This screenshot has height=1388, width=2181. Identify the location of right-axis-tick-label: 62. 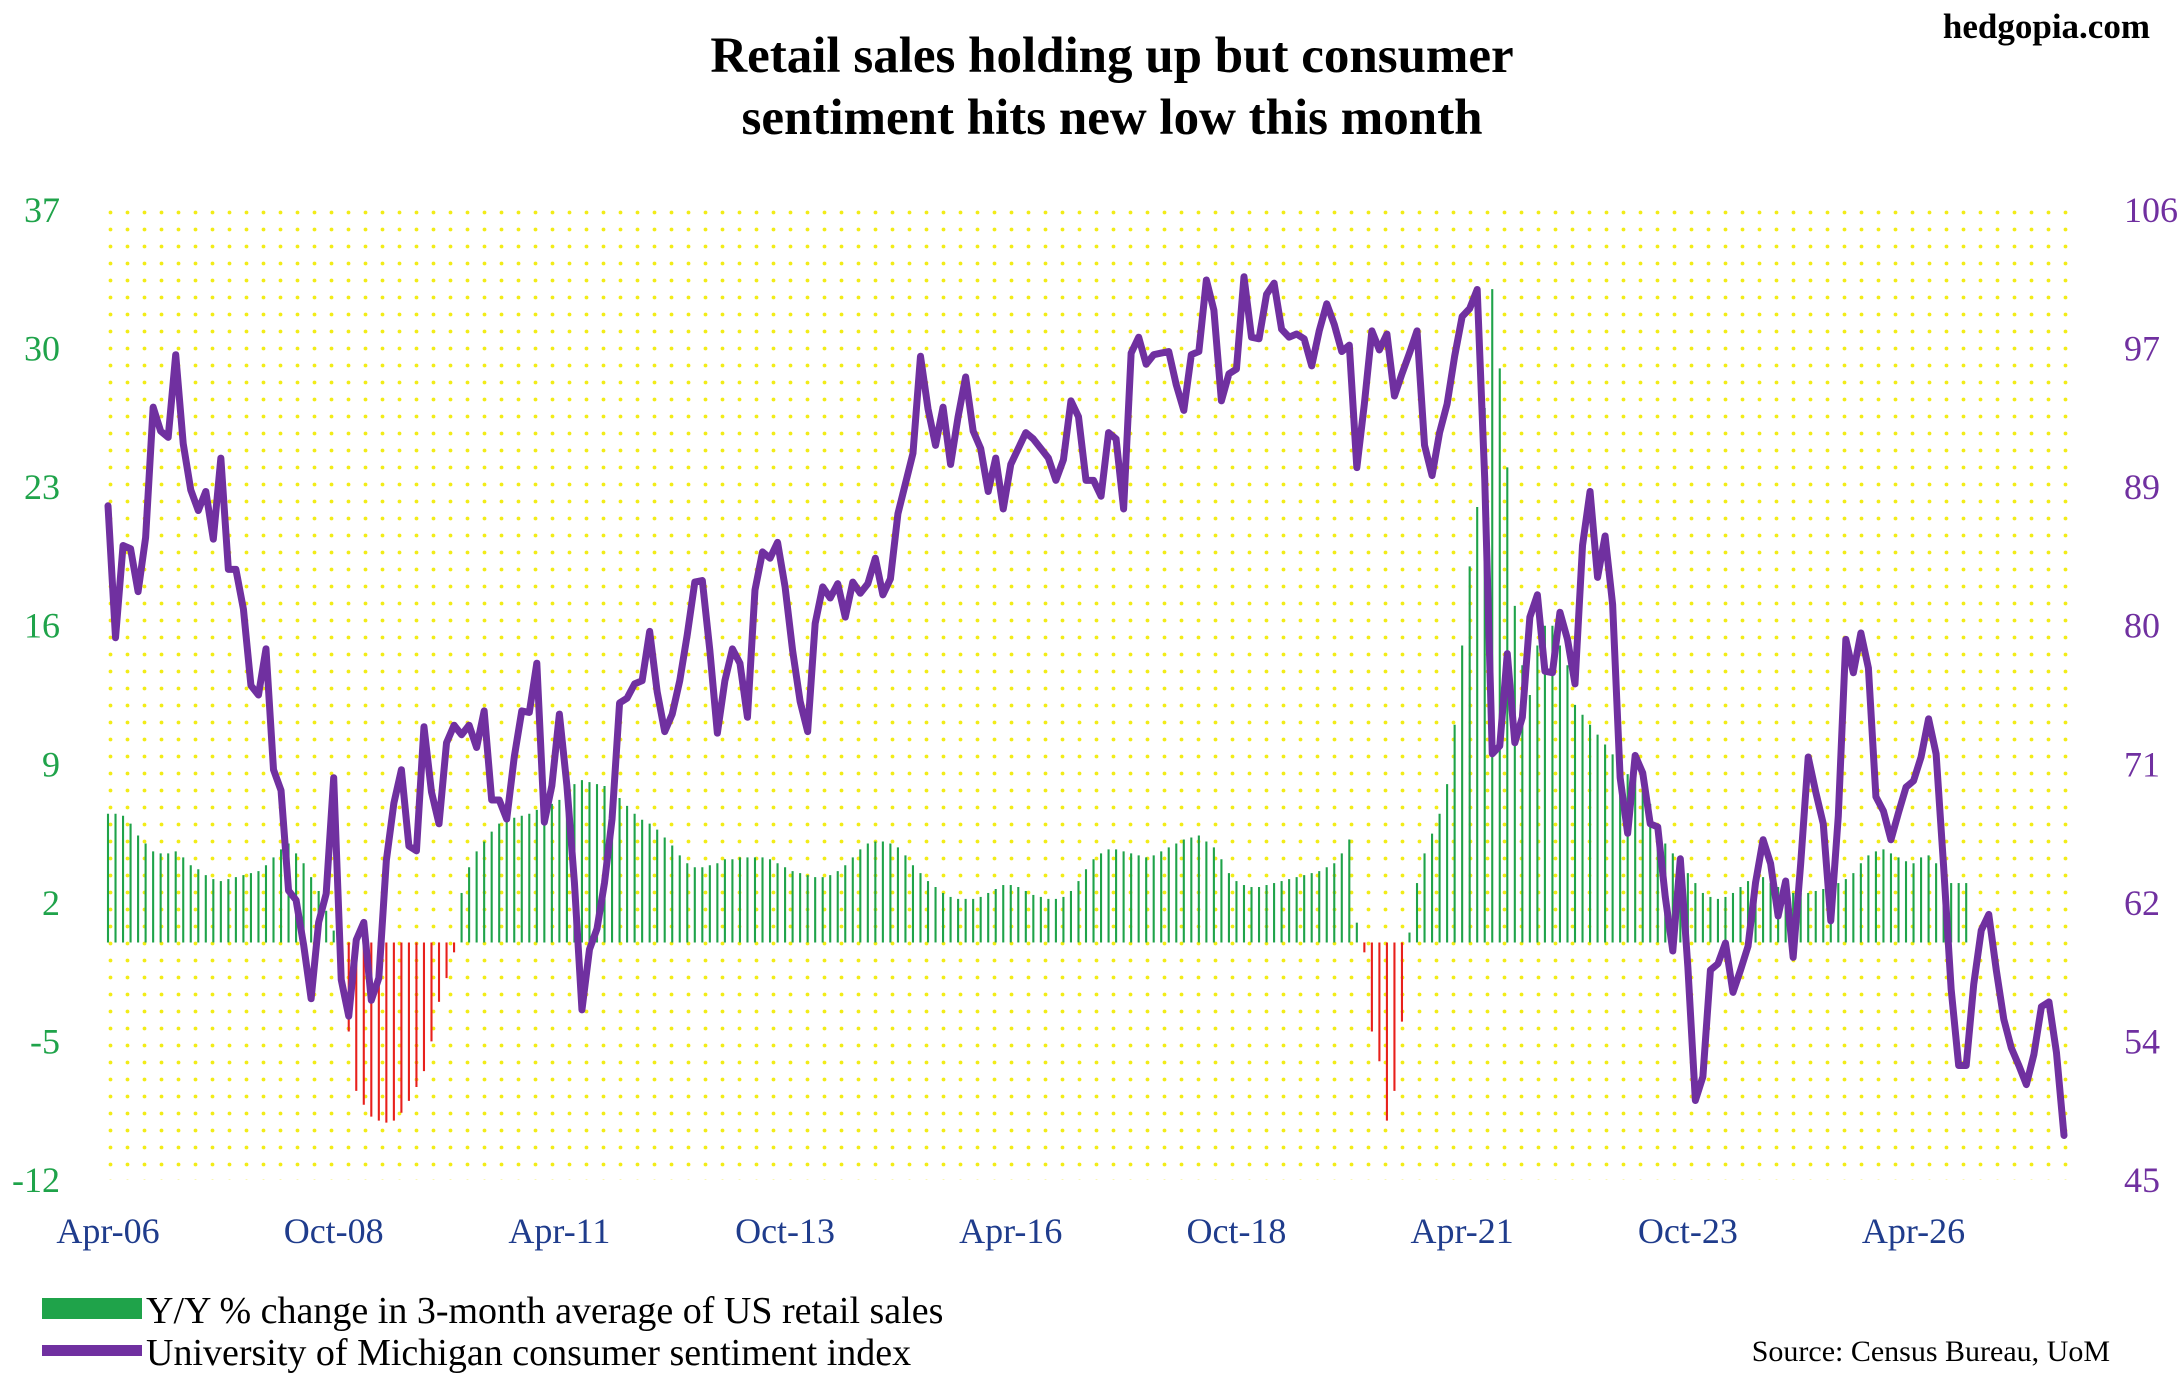
(2142, 903).